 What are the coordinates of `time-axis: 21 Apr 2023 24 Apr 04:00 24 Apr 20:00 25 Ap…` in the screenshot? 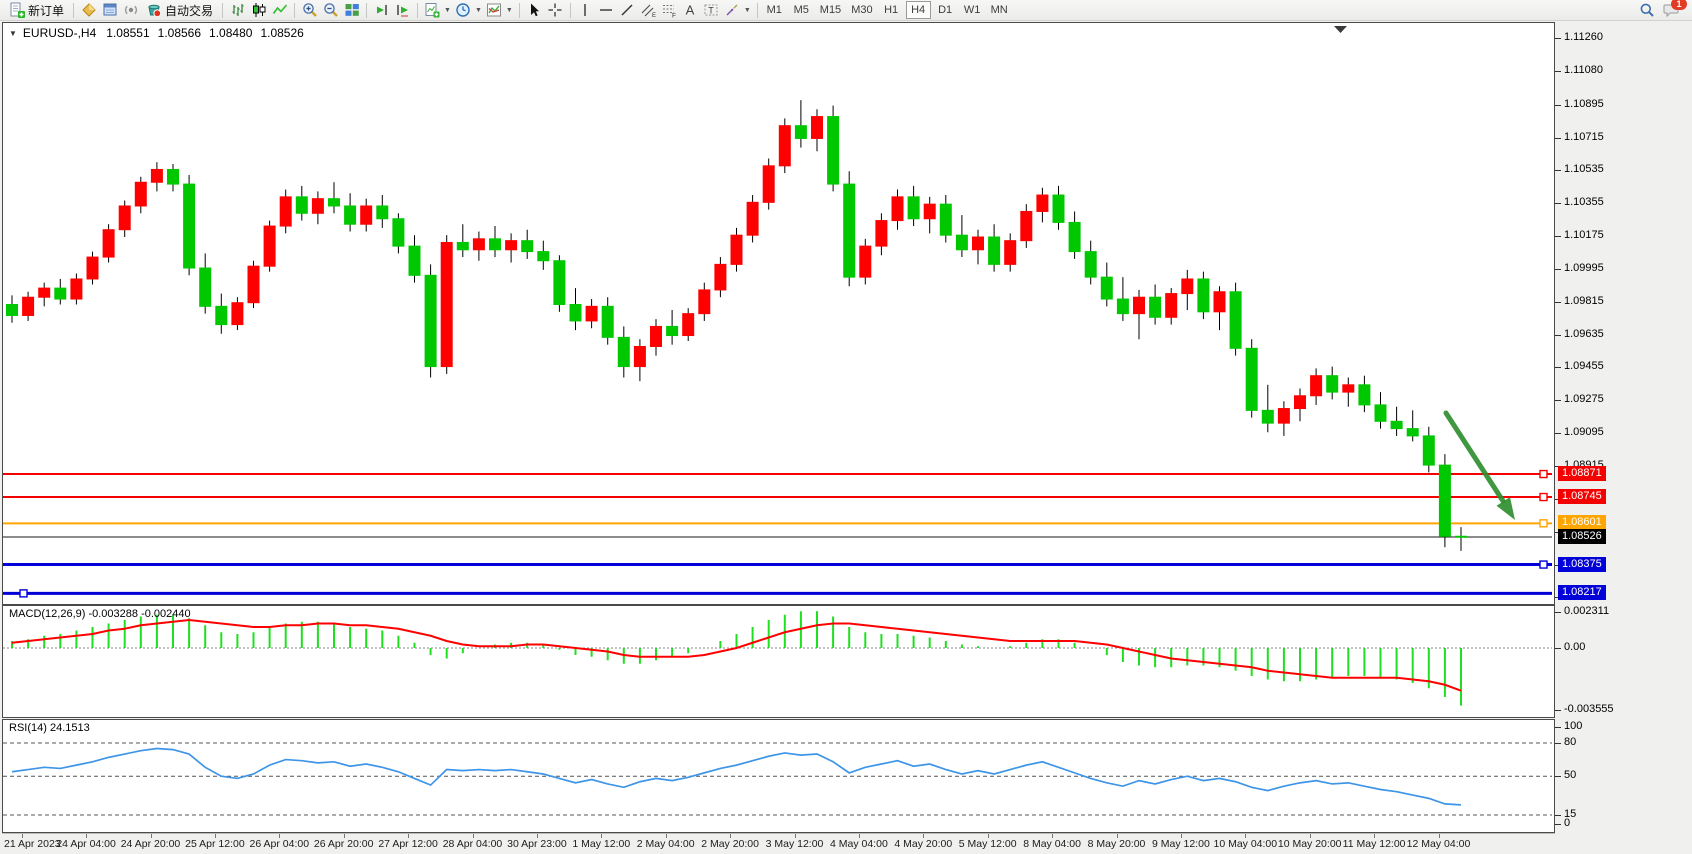 It's located at (778, 843).